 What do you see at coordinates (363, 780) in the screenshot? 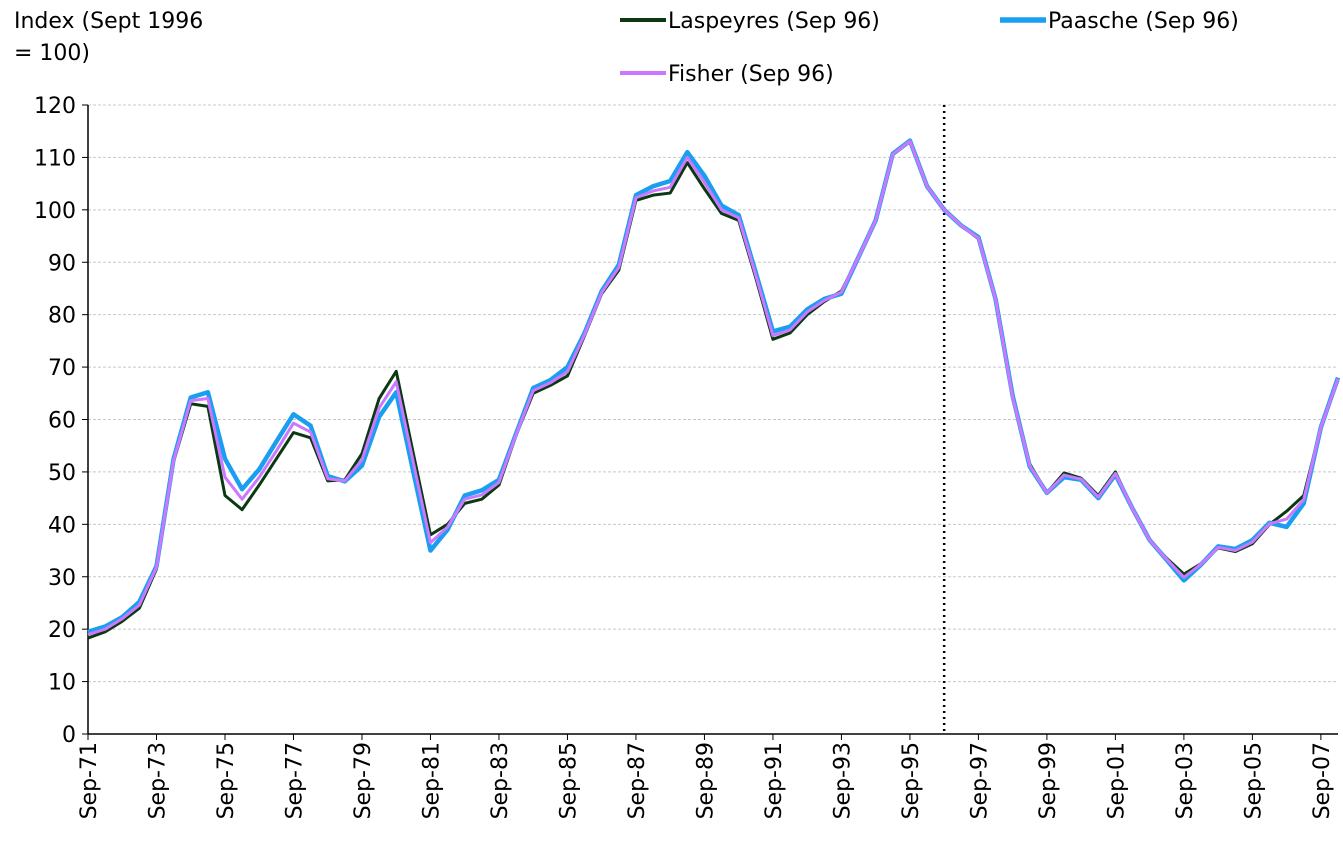
I see `x-tick-label: Sep-79` at bounding box center [363, 780].